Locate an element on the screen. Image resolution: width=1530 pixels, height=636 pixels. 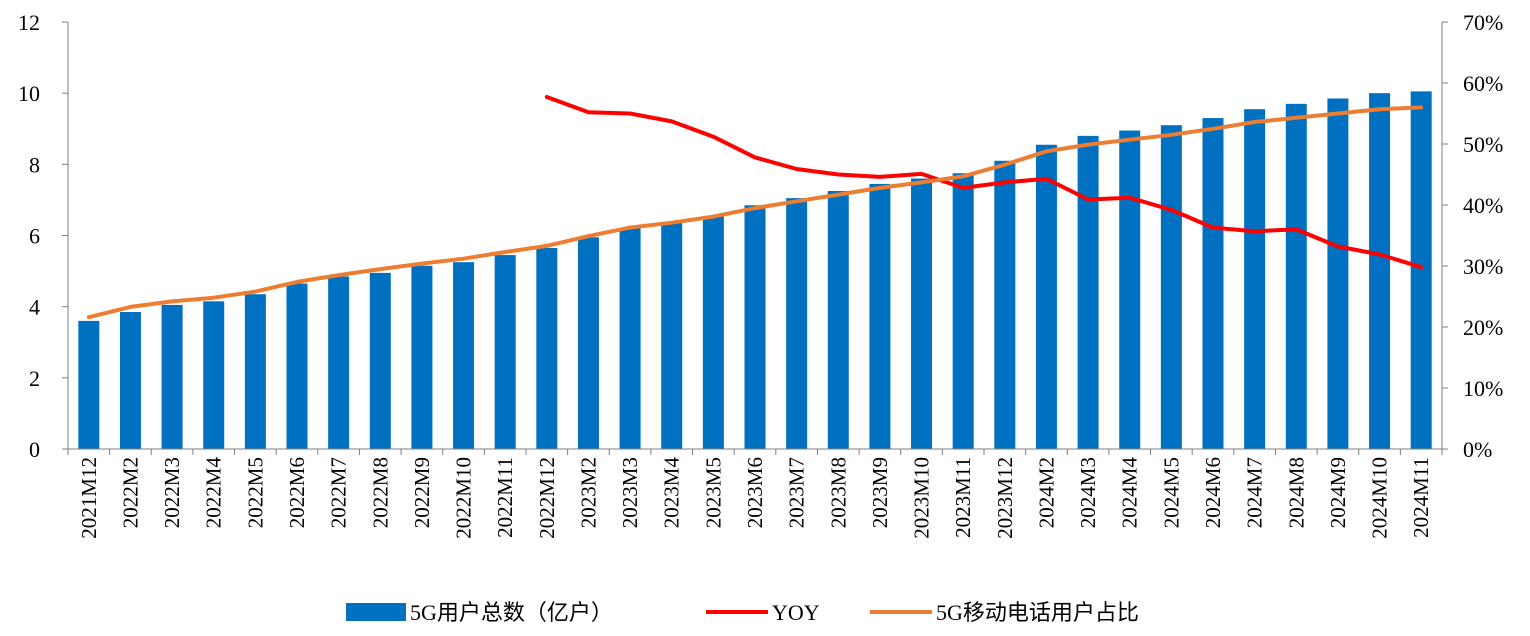
x-tick-label: 2022M11 is located at coordinates (505, 497).